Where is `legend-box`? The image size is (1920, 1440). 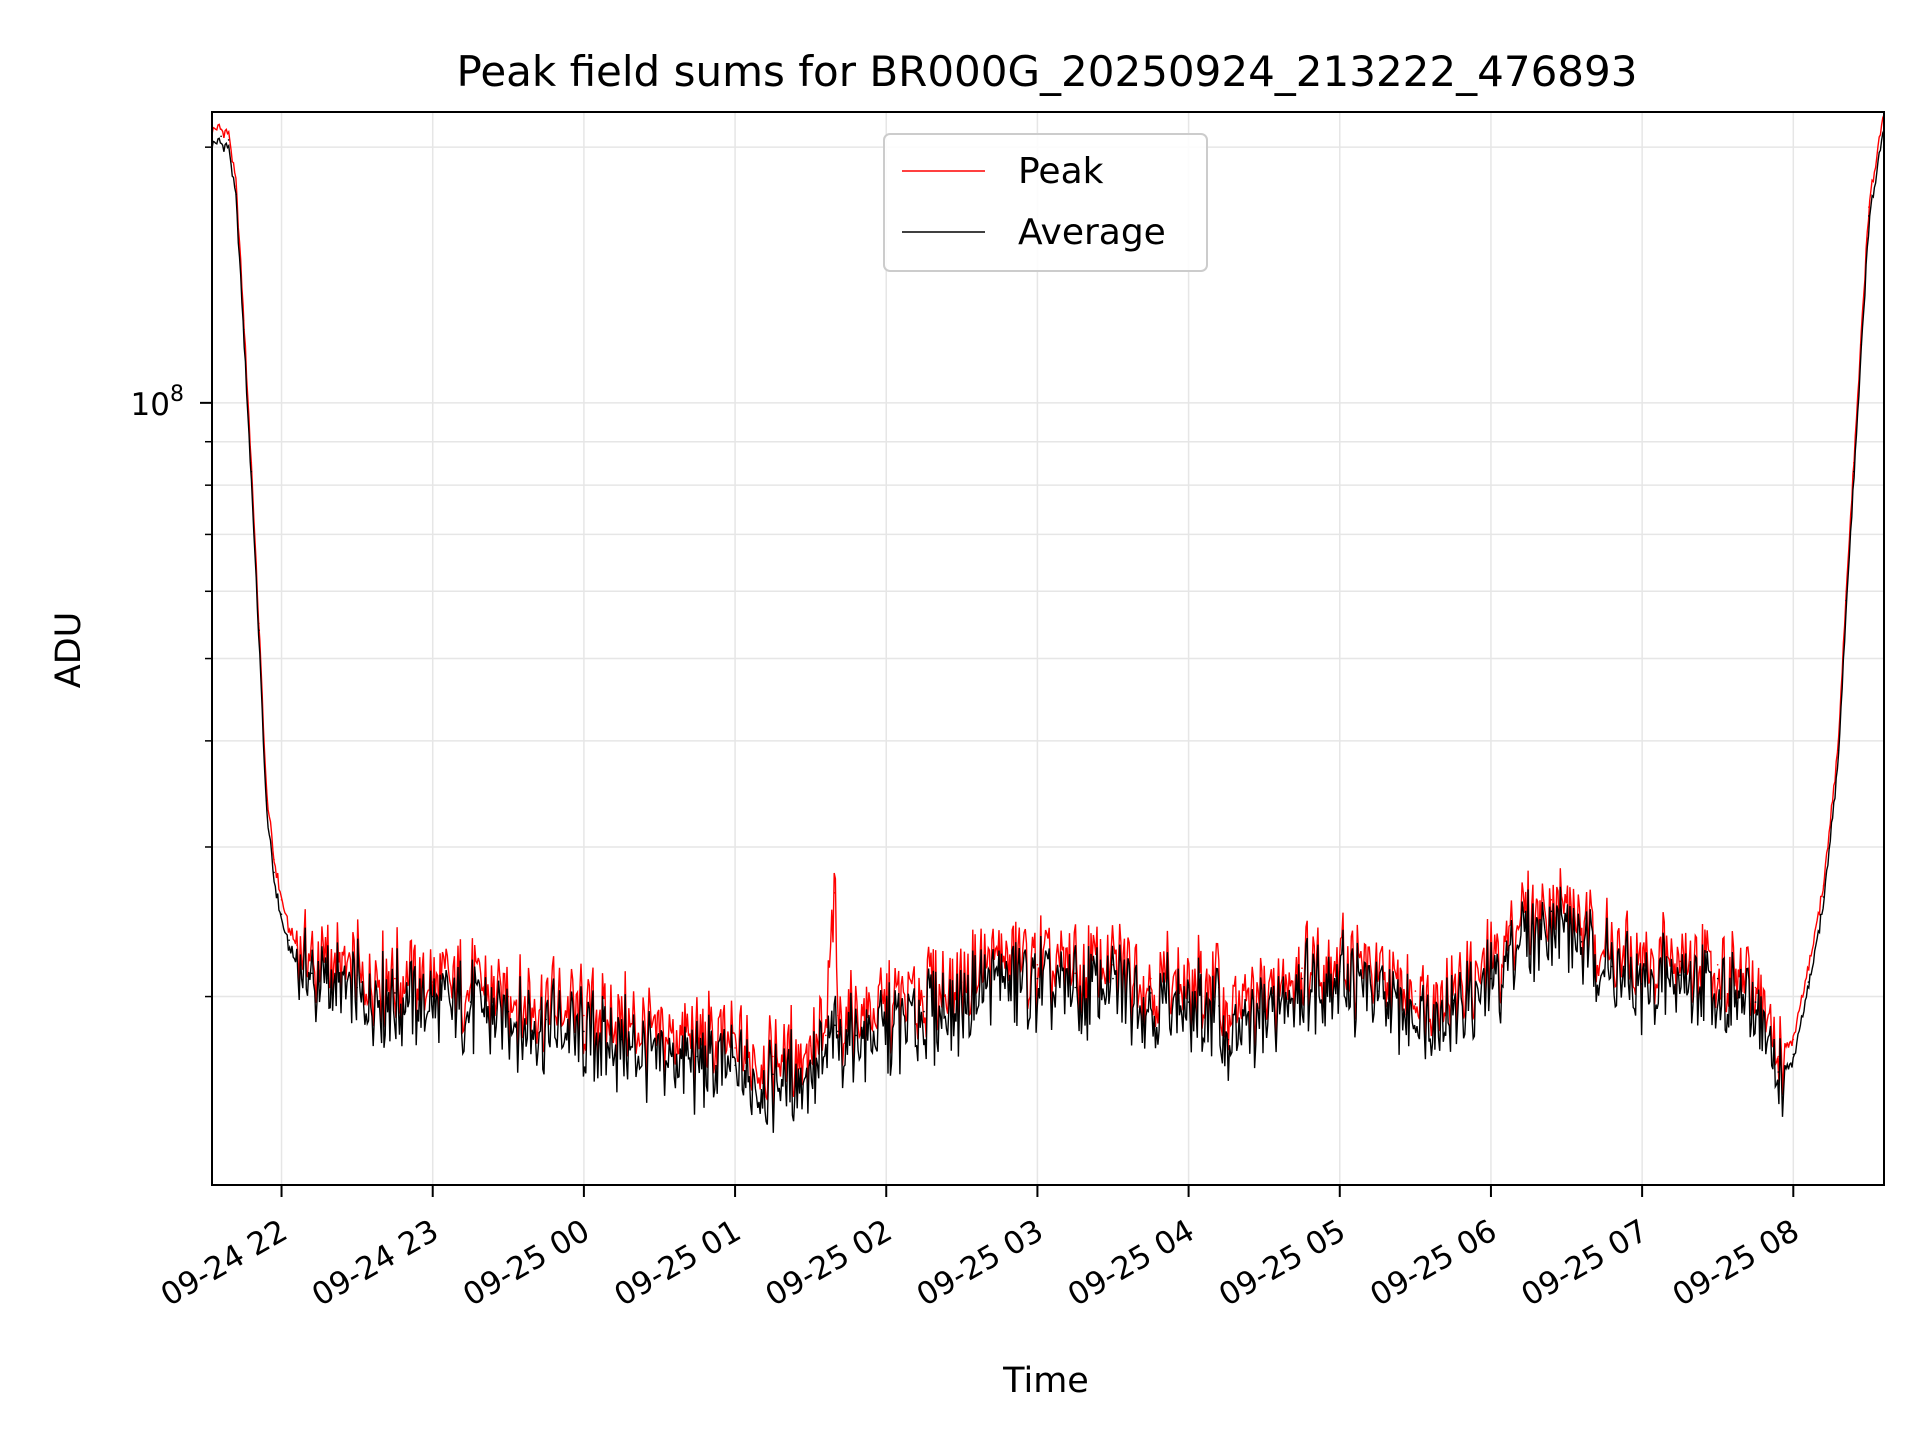
legend-box is located at coordinates (1045, 202).